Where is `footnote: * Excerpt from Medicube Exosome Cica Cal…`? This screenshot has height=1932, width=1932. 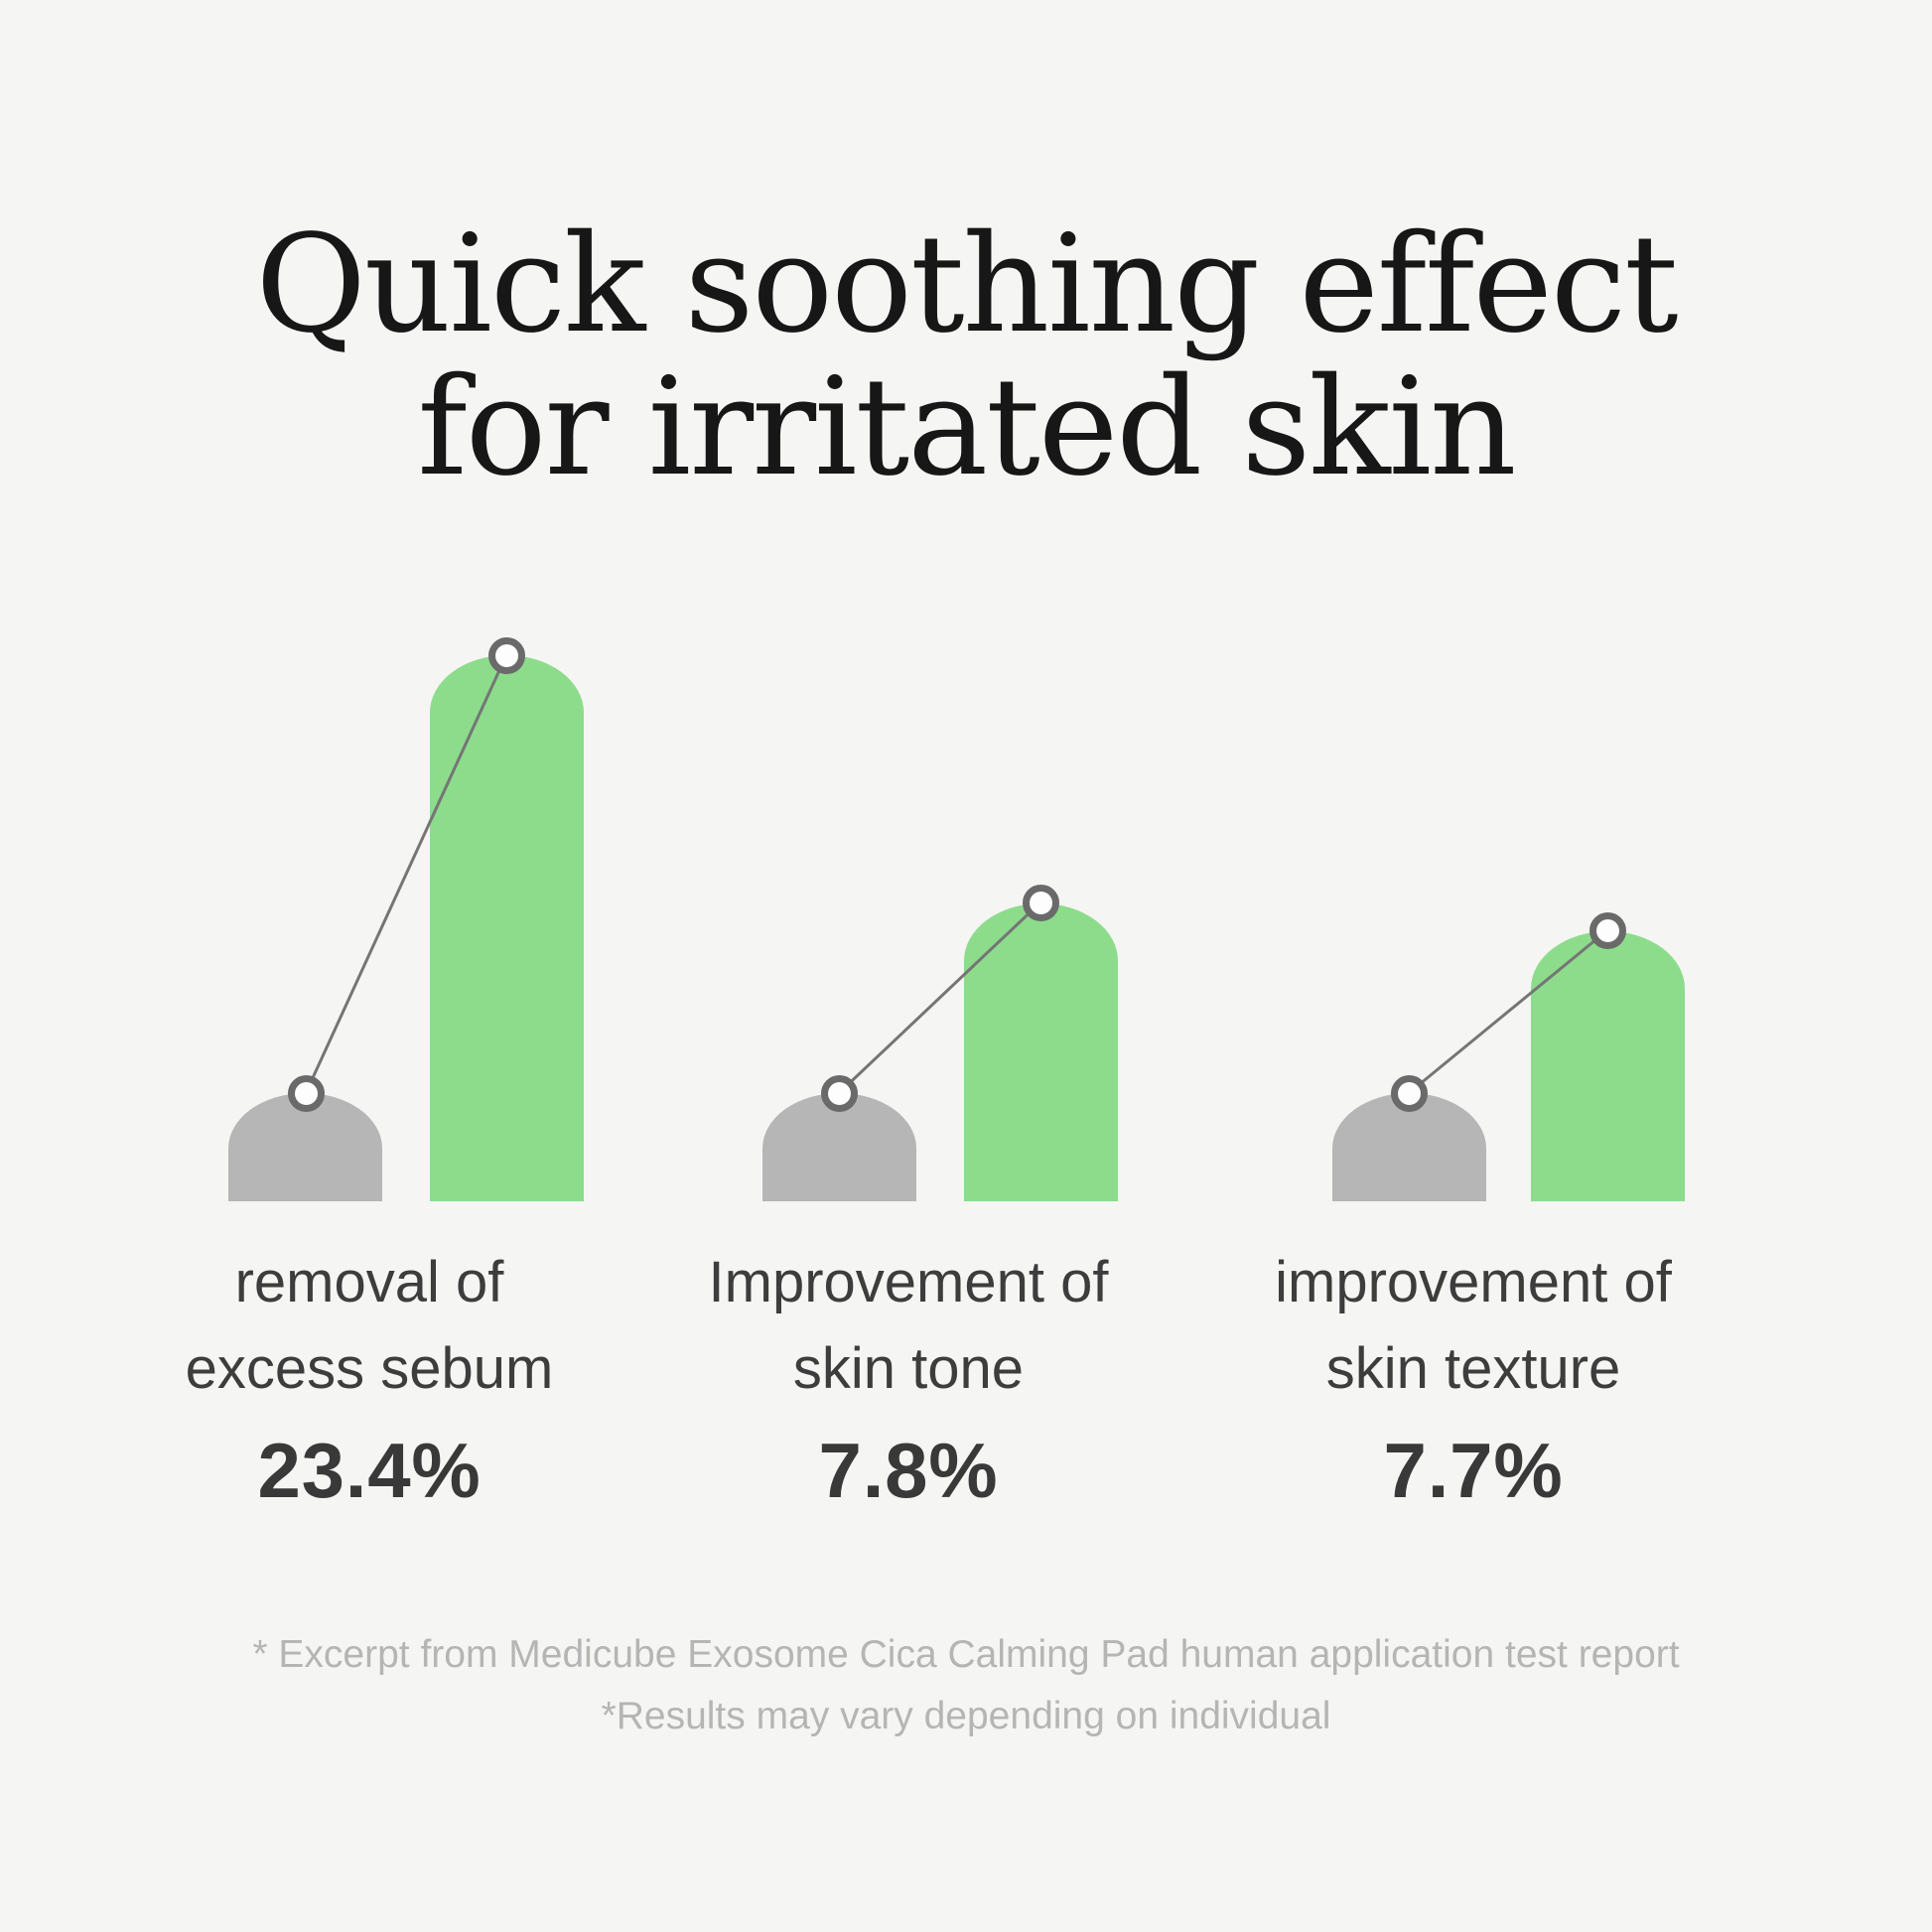 footnote: * Excerpt from Medicube Exosome Cica Cal… is located at coordinates (966, 1685).